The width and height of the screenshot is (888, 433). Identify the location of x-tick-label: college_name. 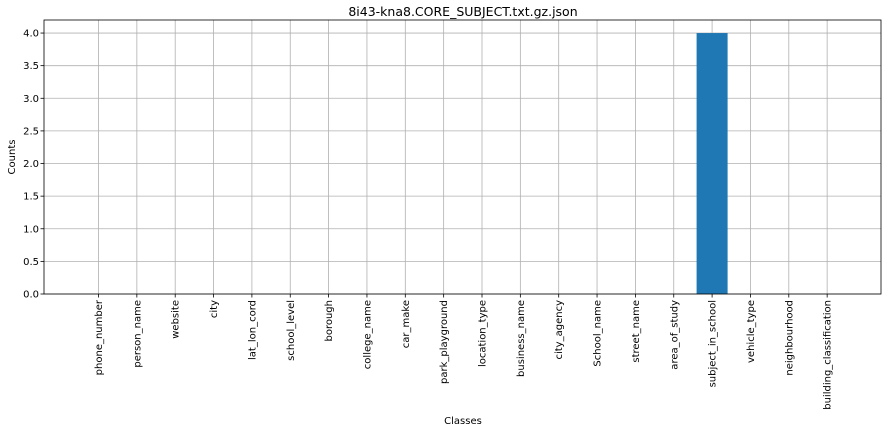
(367, 334).